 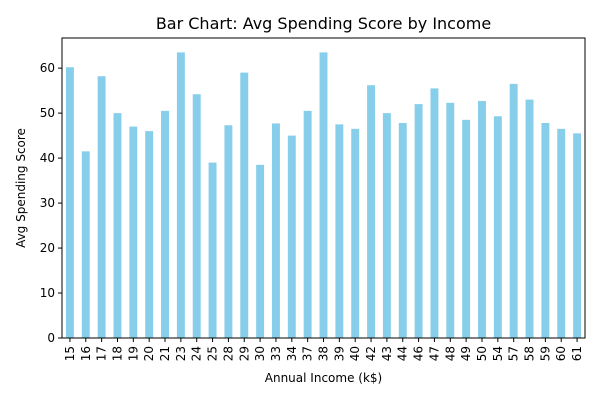 What do you see at coordinates (213, 353) in the screenshot?
I see `x-tick-label: 25` at bounding box center [213, 353].